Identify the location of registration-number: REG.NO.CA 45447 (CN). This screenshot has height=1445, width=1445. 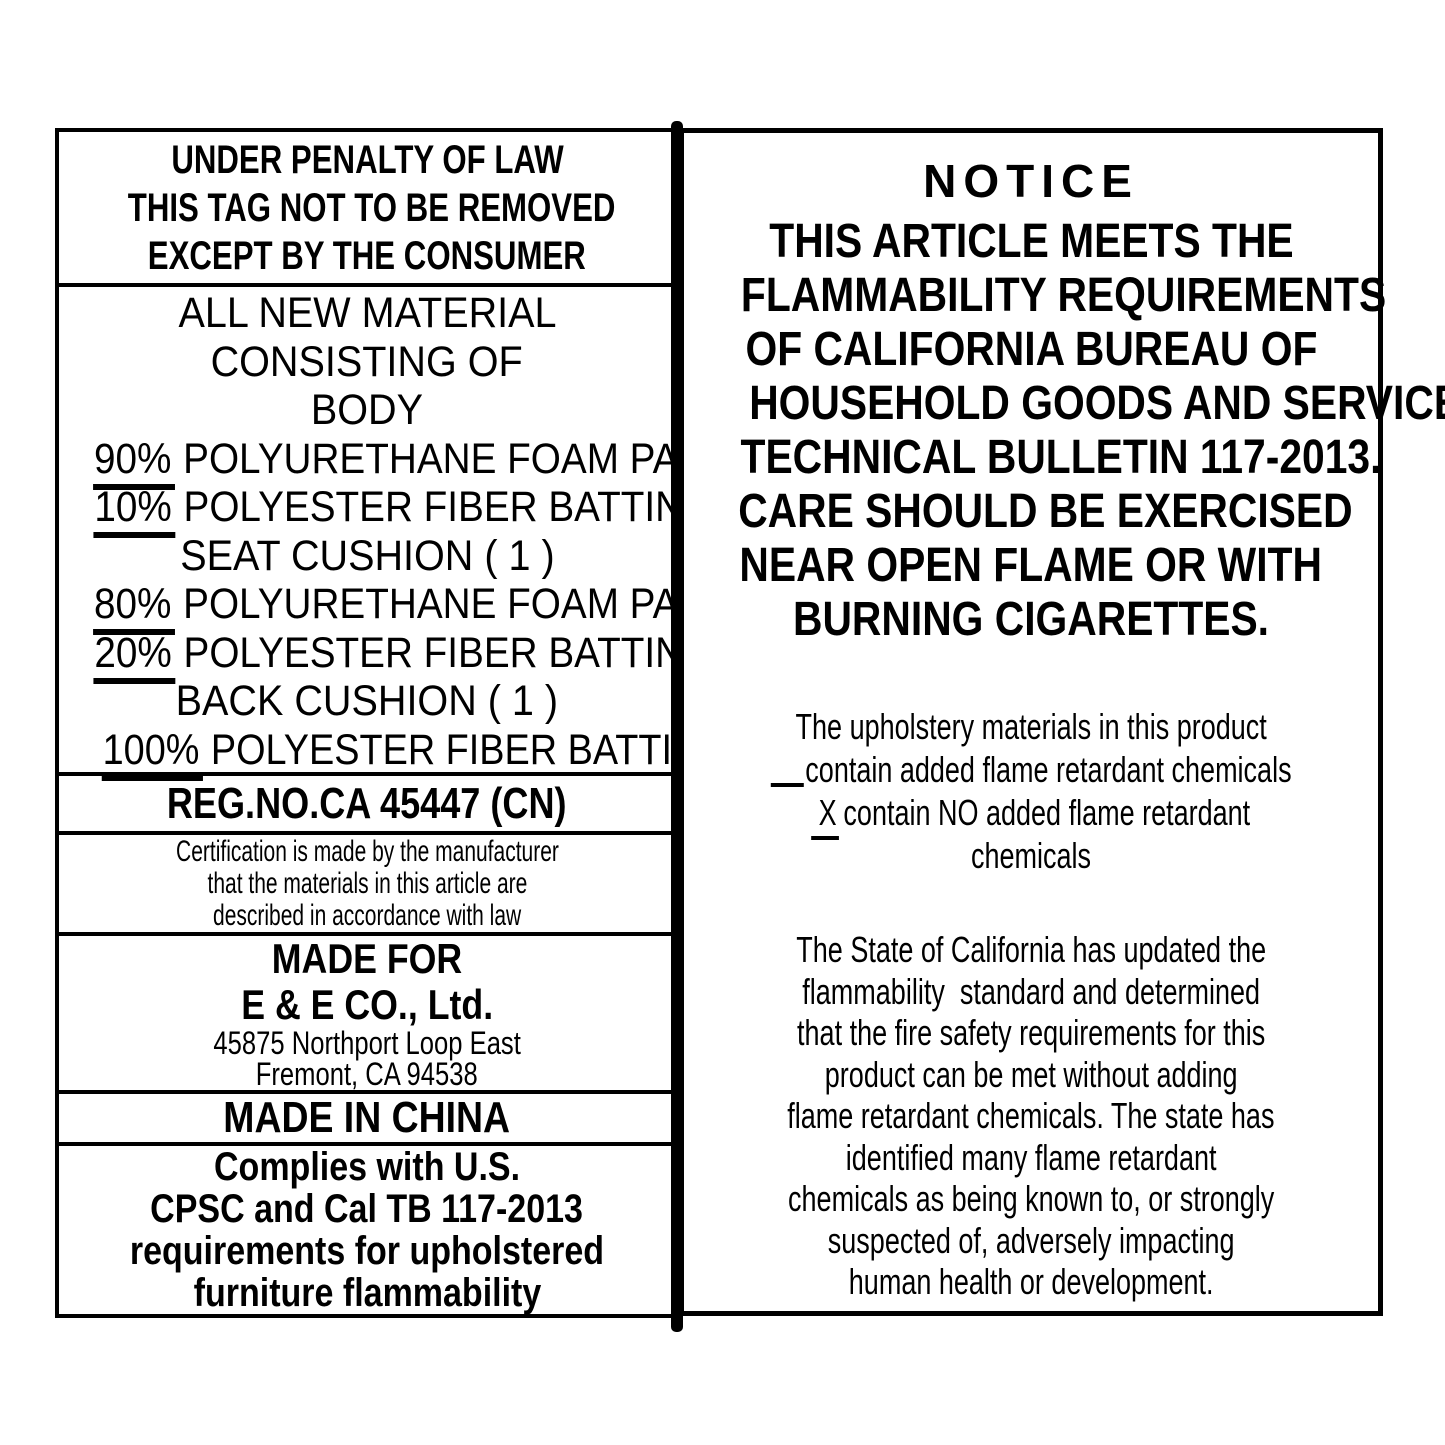
(367, 805).